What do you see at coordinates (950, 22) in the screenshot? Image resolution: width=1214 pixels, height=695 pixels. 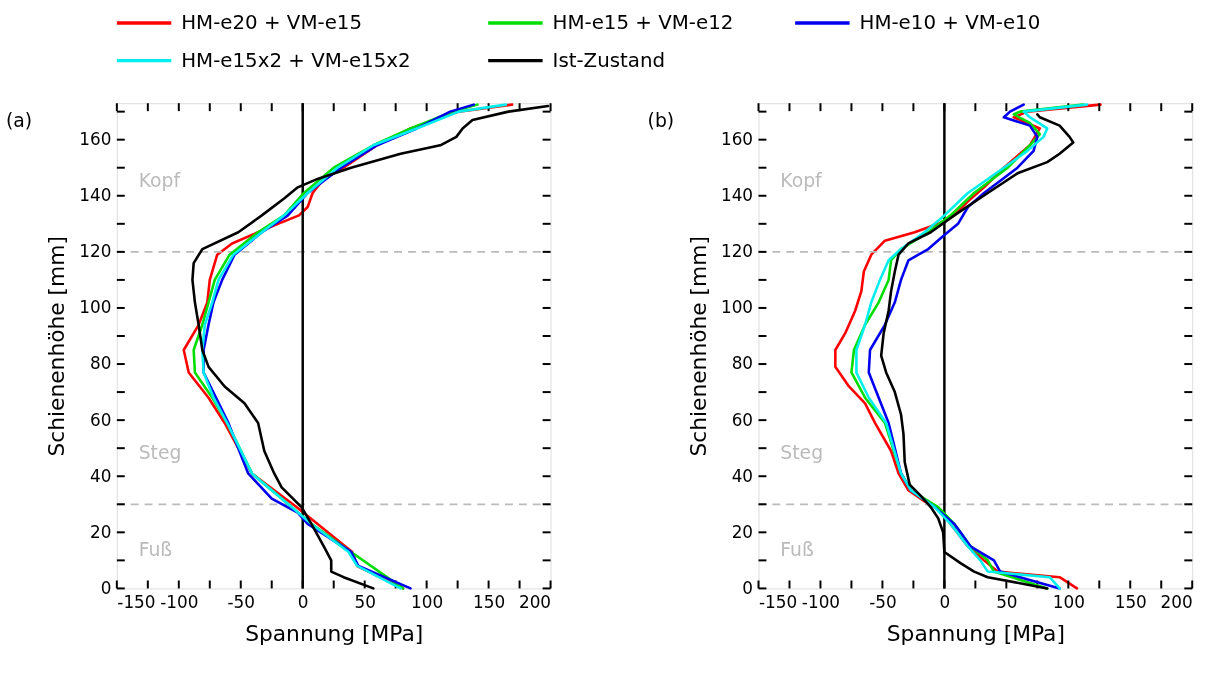 I see `legend-label: HM-e10 + VM-e10` at bounding box center [950, 22].